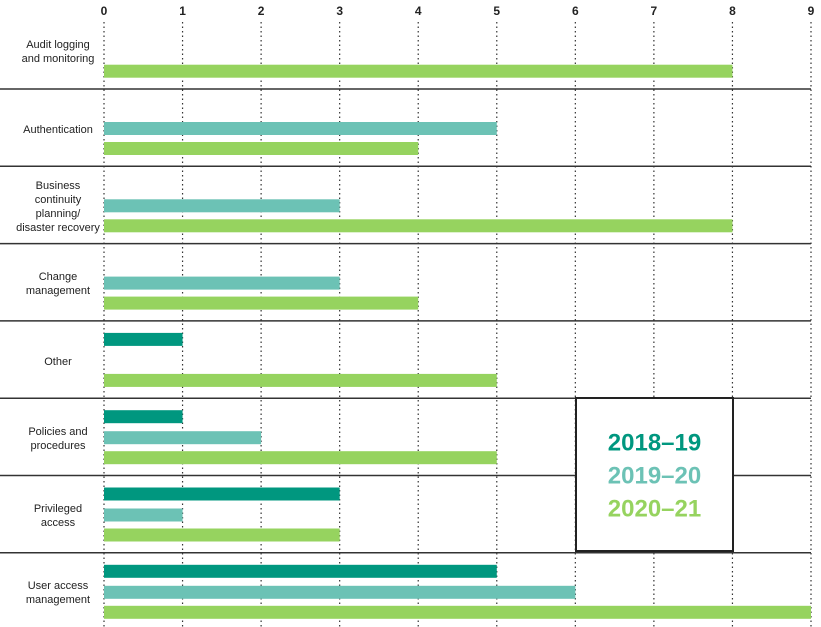 Image resolution: width=821 pixels, height=627 pixels. What do you see at coordinates (261, 11) in the screenshot?
I see `x-tick-label: 2` at bounding box center [261, 11].